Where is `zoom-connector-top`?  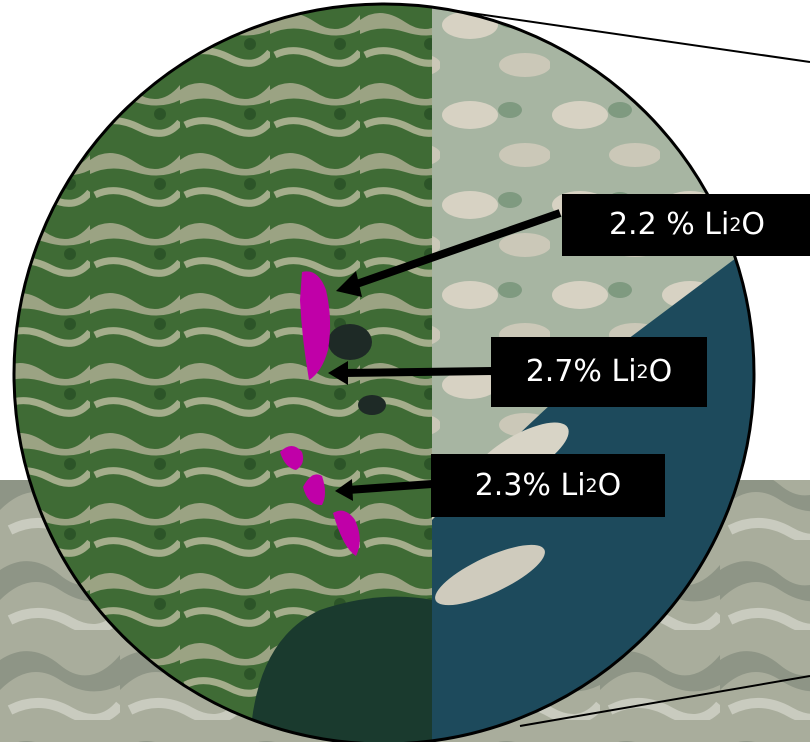 zoom-connector-top is located at coordinates (622, 35).